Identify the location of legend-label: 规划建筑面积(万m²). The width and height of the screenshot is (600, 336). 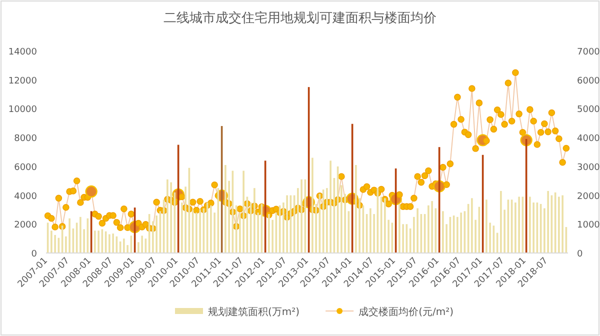
(254, 312).